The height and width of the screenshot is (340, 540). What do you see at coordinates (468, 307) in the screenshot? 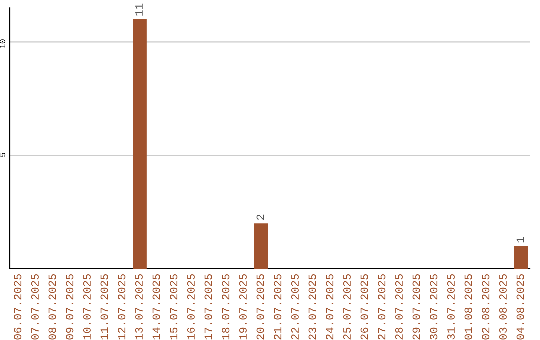
I see `x-tick-label: 01.08.2025` at bounding box center [468, 307].